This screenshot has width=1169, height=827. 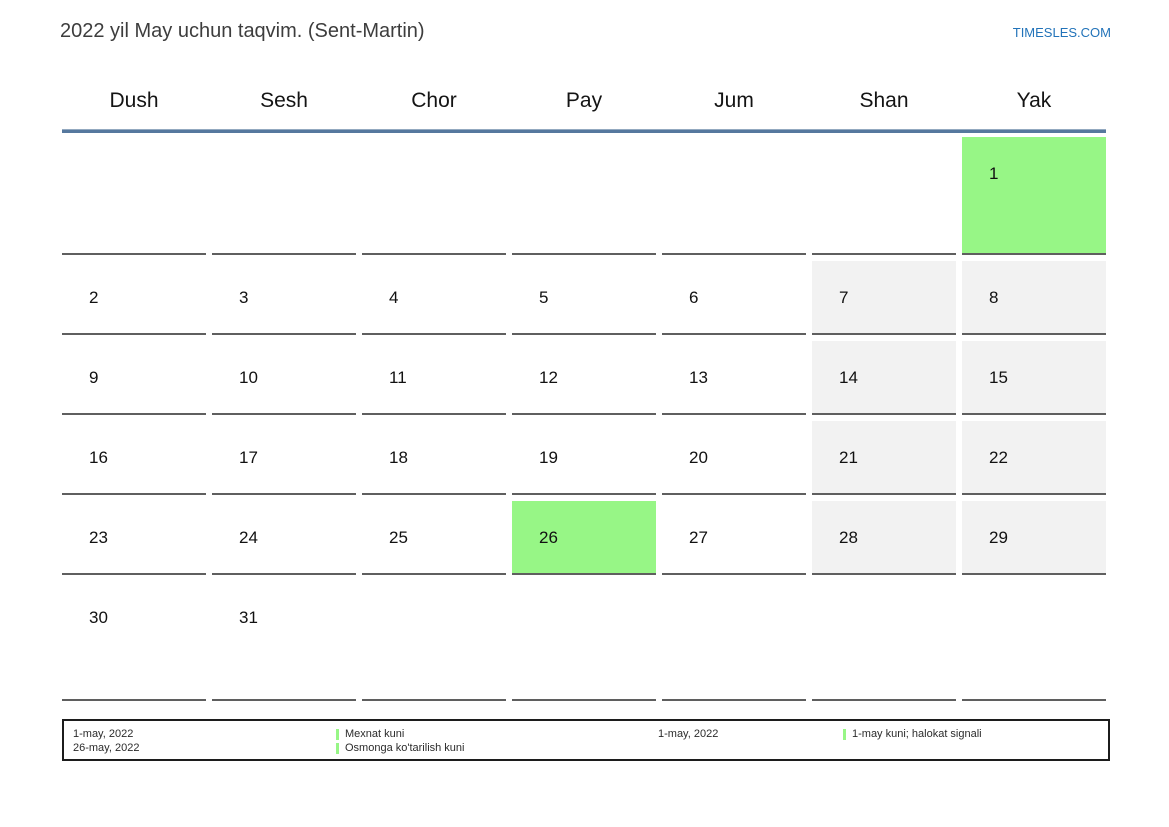 What do you see at coordinates (884, 298) in the screenshot?
I see `day-cell-7: 7` at bounding box center [884, 298].